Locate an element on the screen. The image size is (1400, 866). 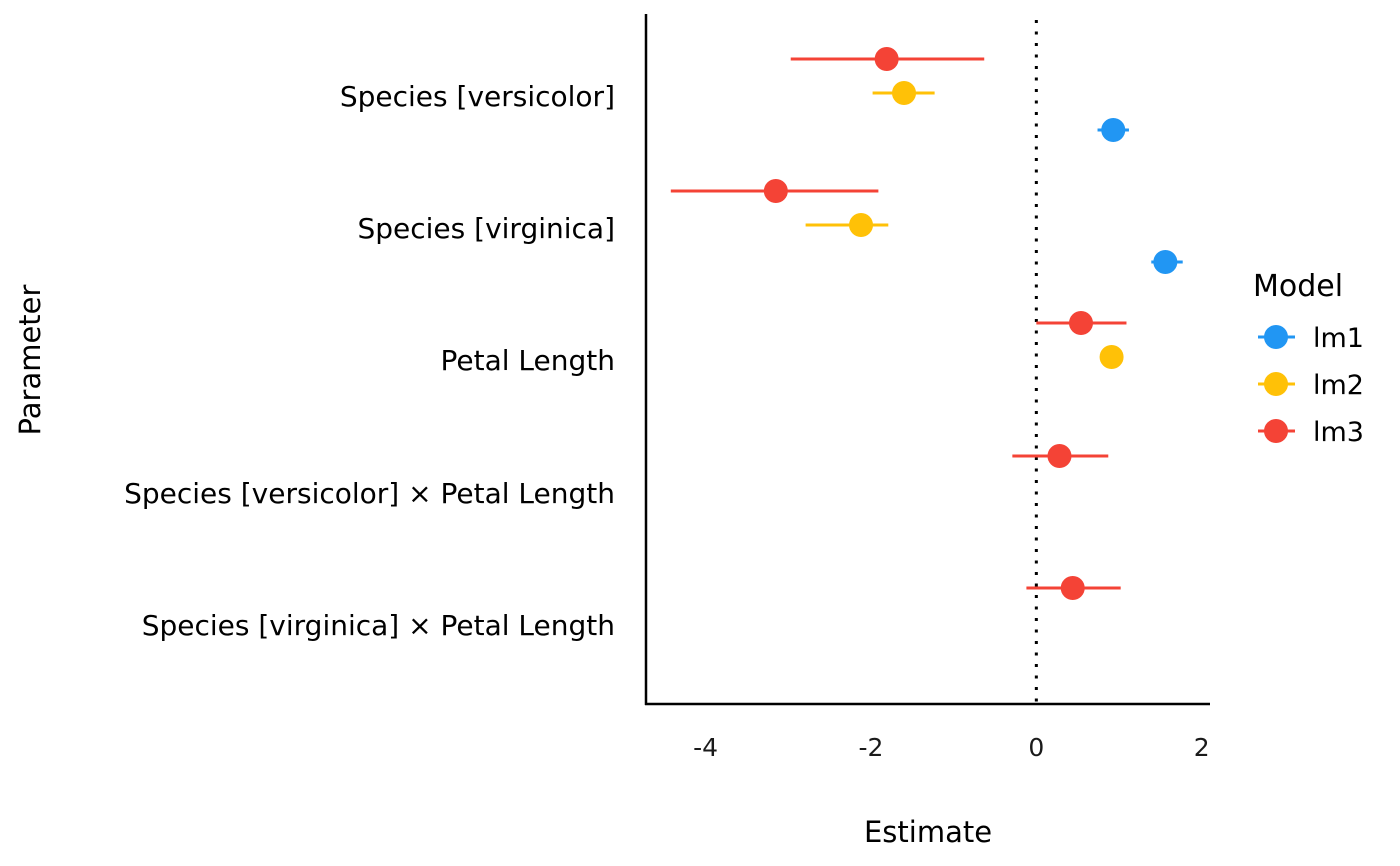
y-tick-label: Petal Length is located at coordinates (527, 360).